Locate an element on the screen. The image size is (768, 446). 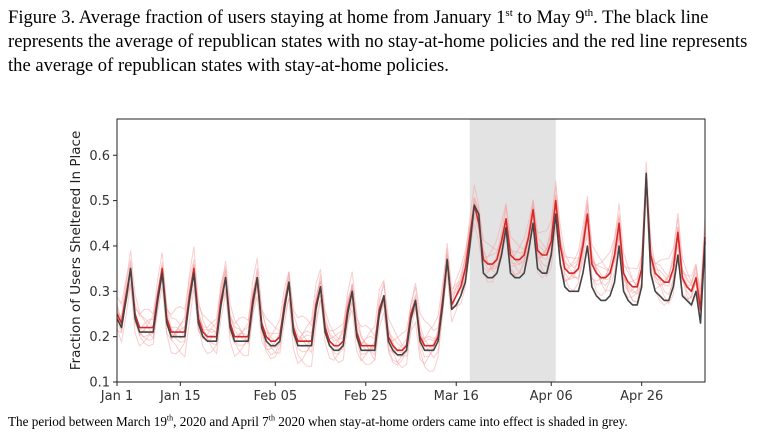
y-tick-label: 0.3 is located at coordinates (99, 292).